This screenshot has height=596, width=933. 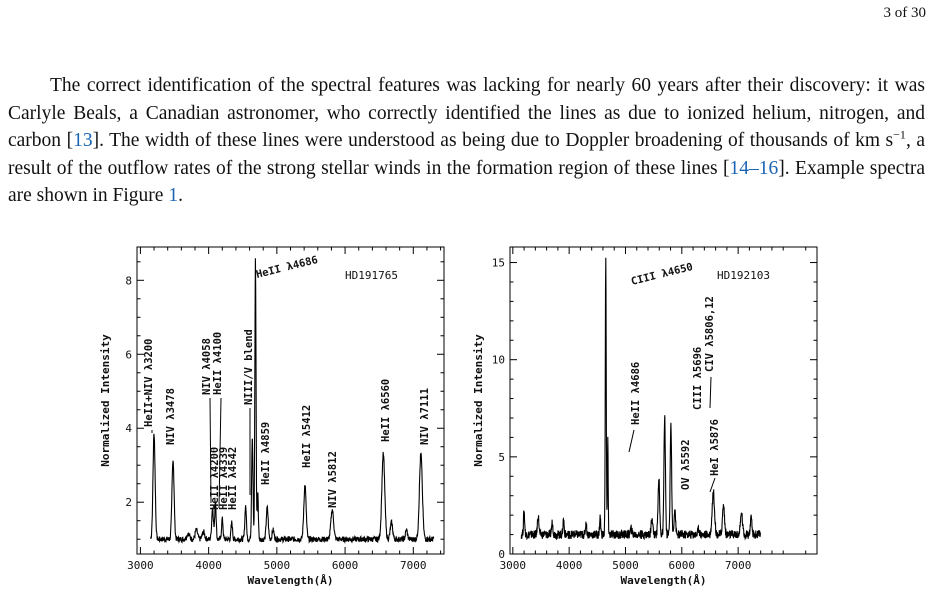 What do you see at coordinates (307, 436) in the screenshot?
I see `line-annotation: HeII λ5412` at bounding box center [307, 436].